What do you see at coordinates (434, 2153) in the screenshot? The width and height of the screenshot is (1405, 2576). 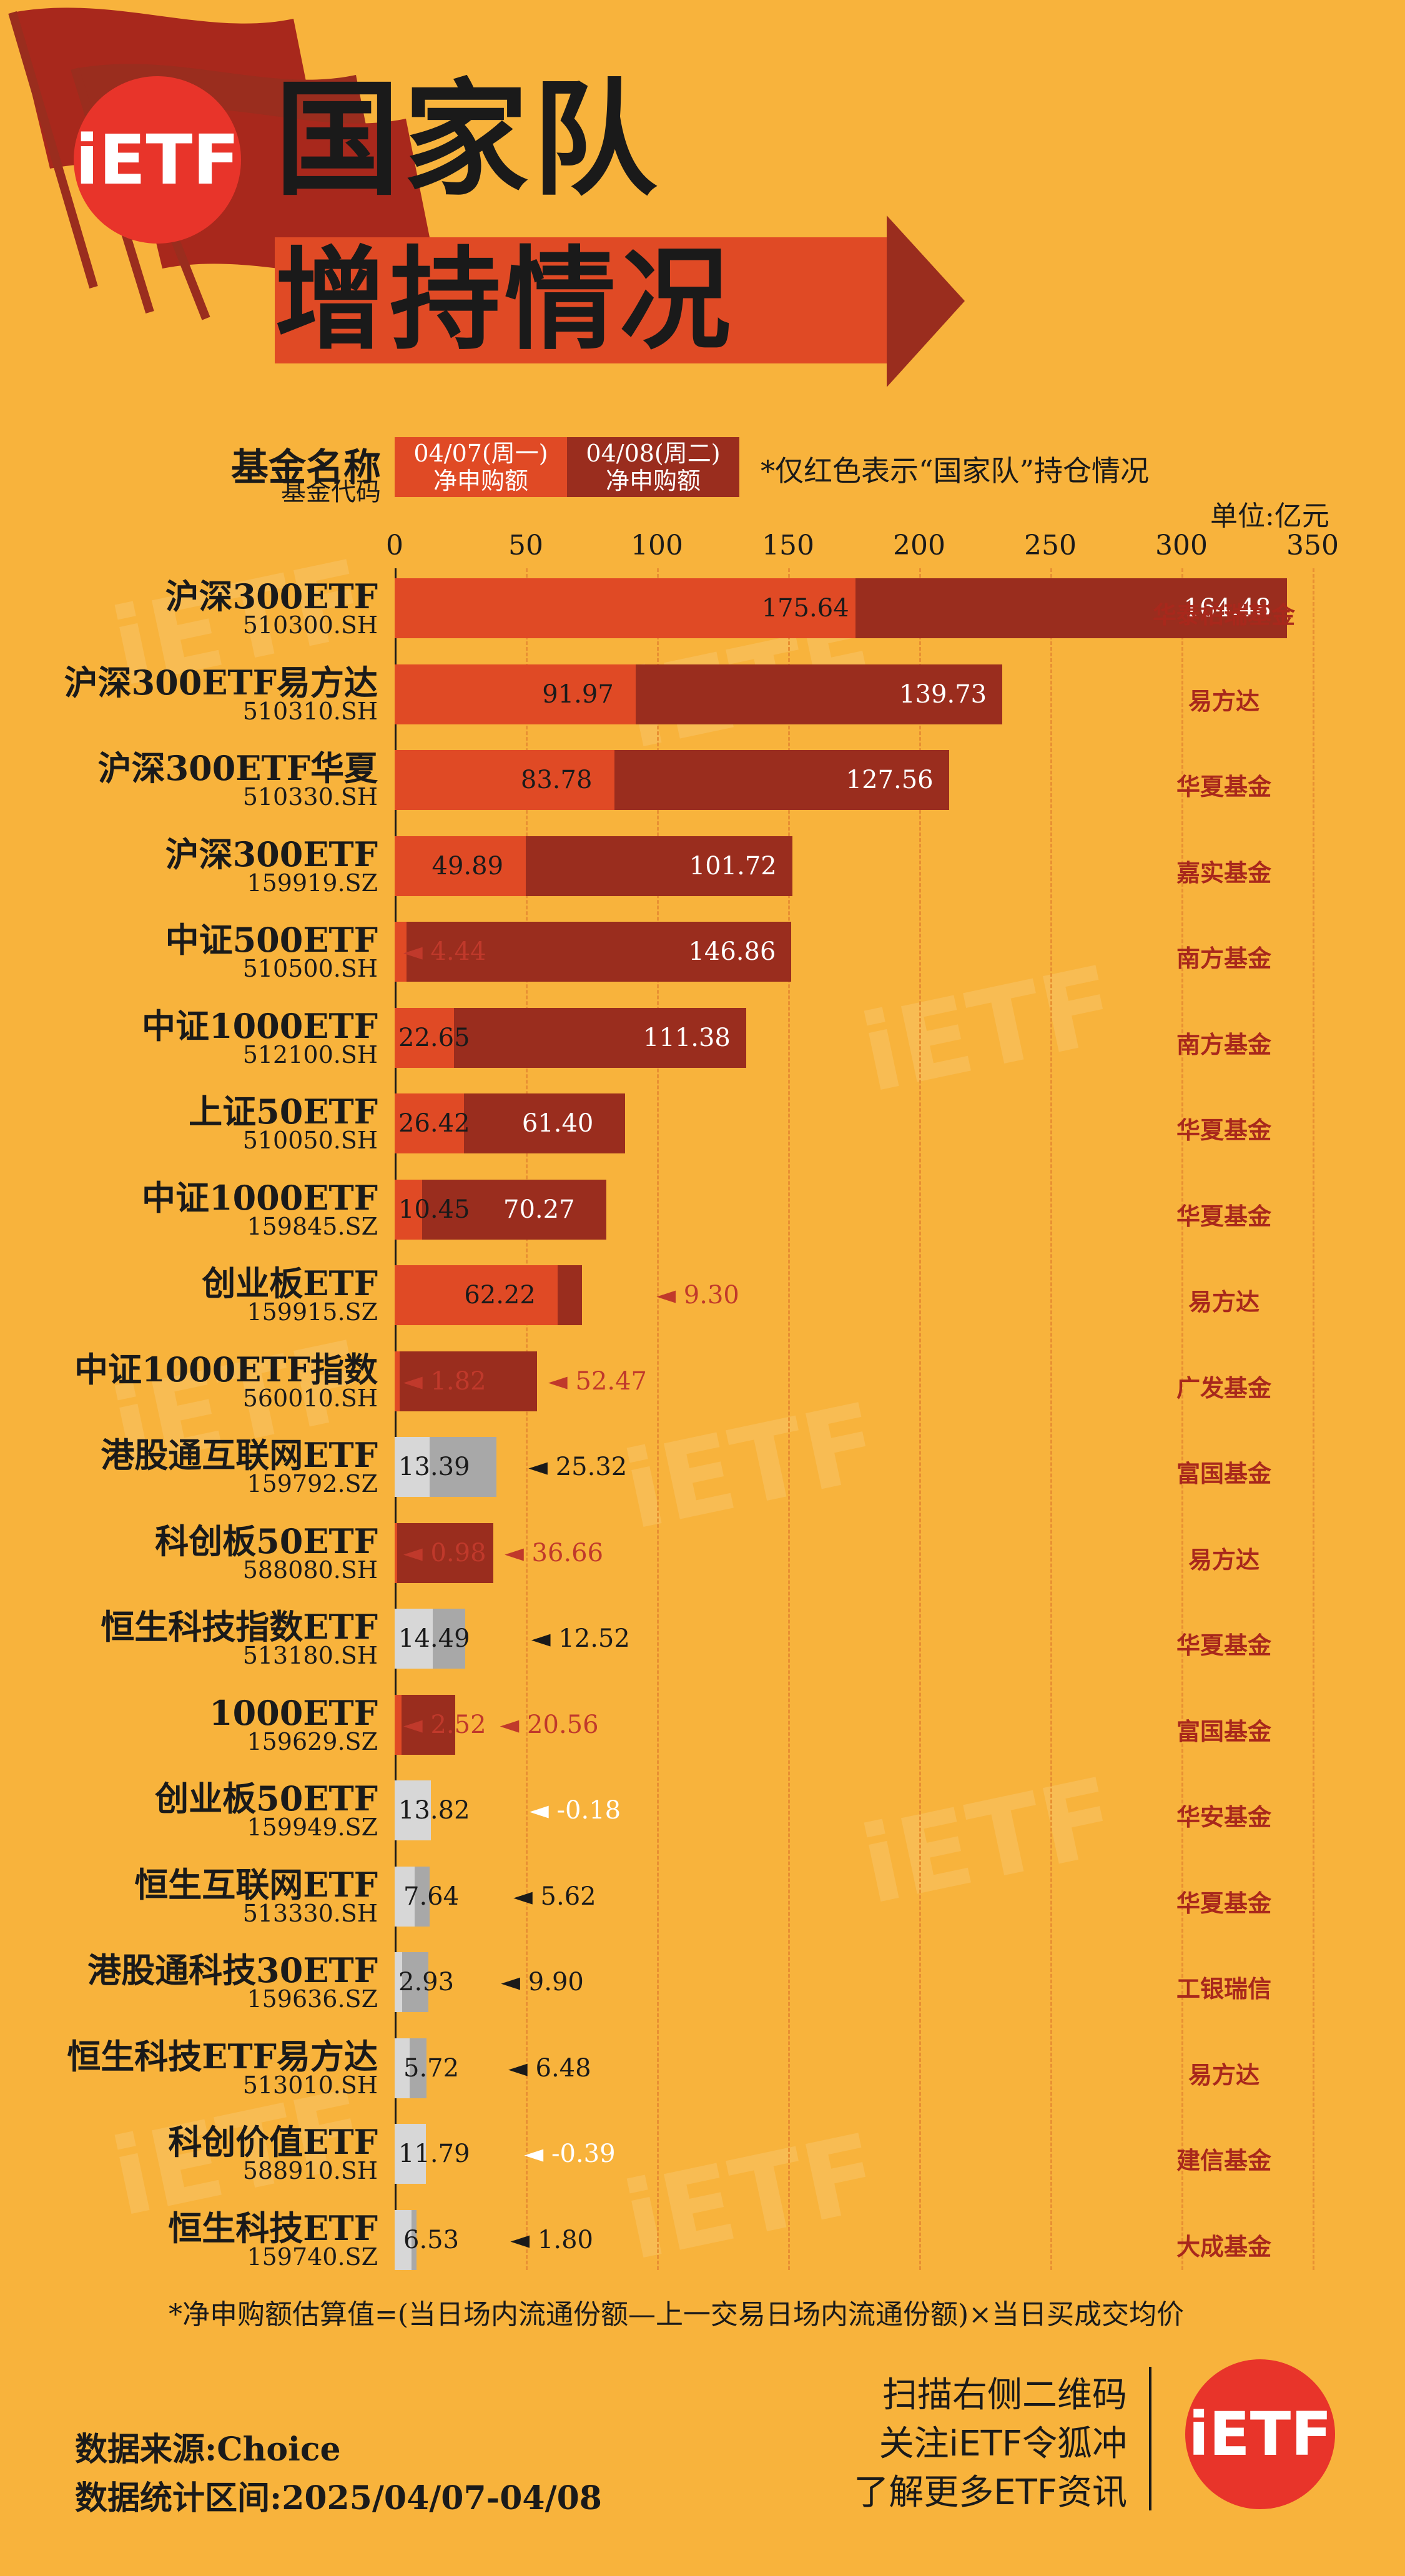 I see `value-label-day1: 11.79` at bounding box center [434, 2153].